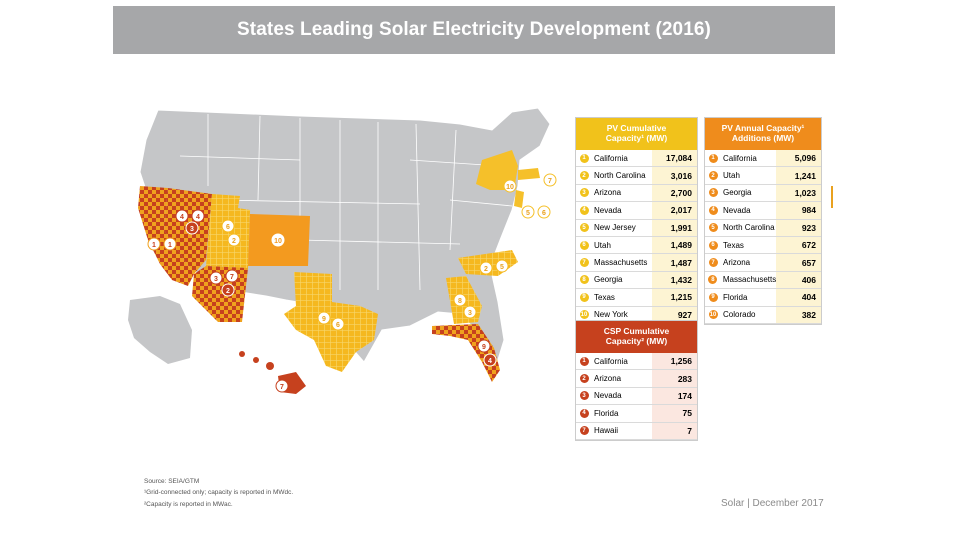  What do you see at coordinates (798, 227) in the screenshot?
I see `capacity-value: 923` at bounding box center [798, 227].